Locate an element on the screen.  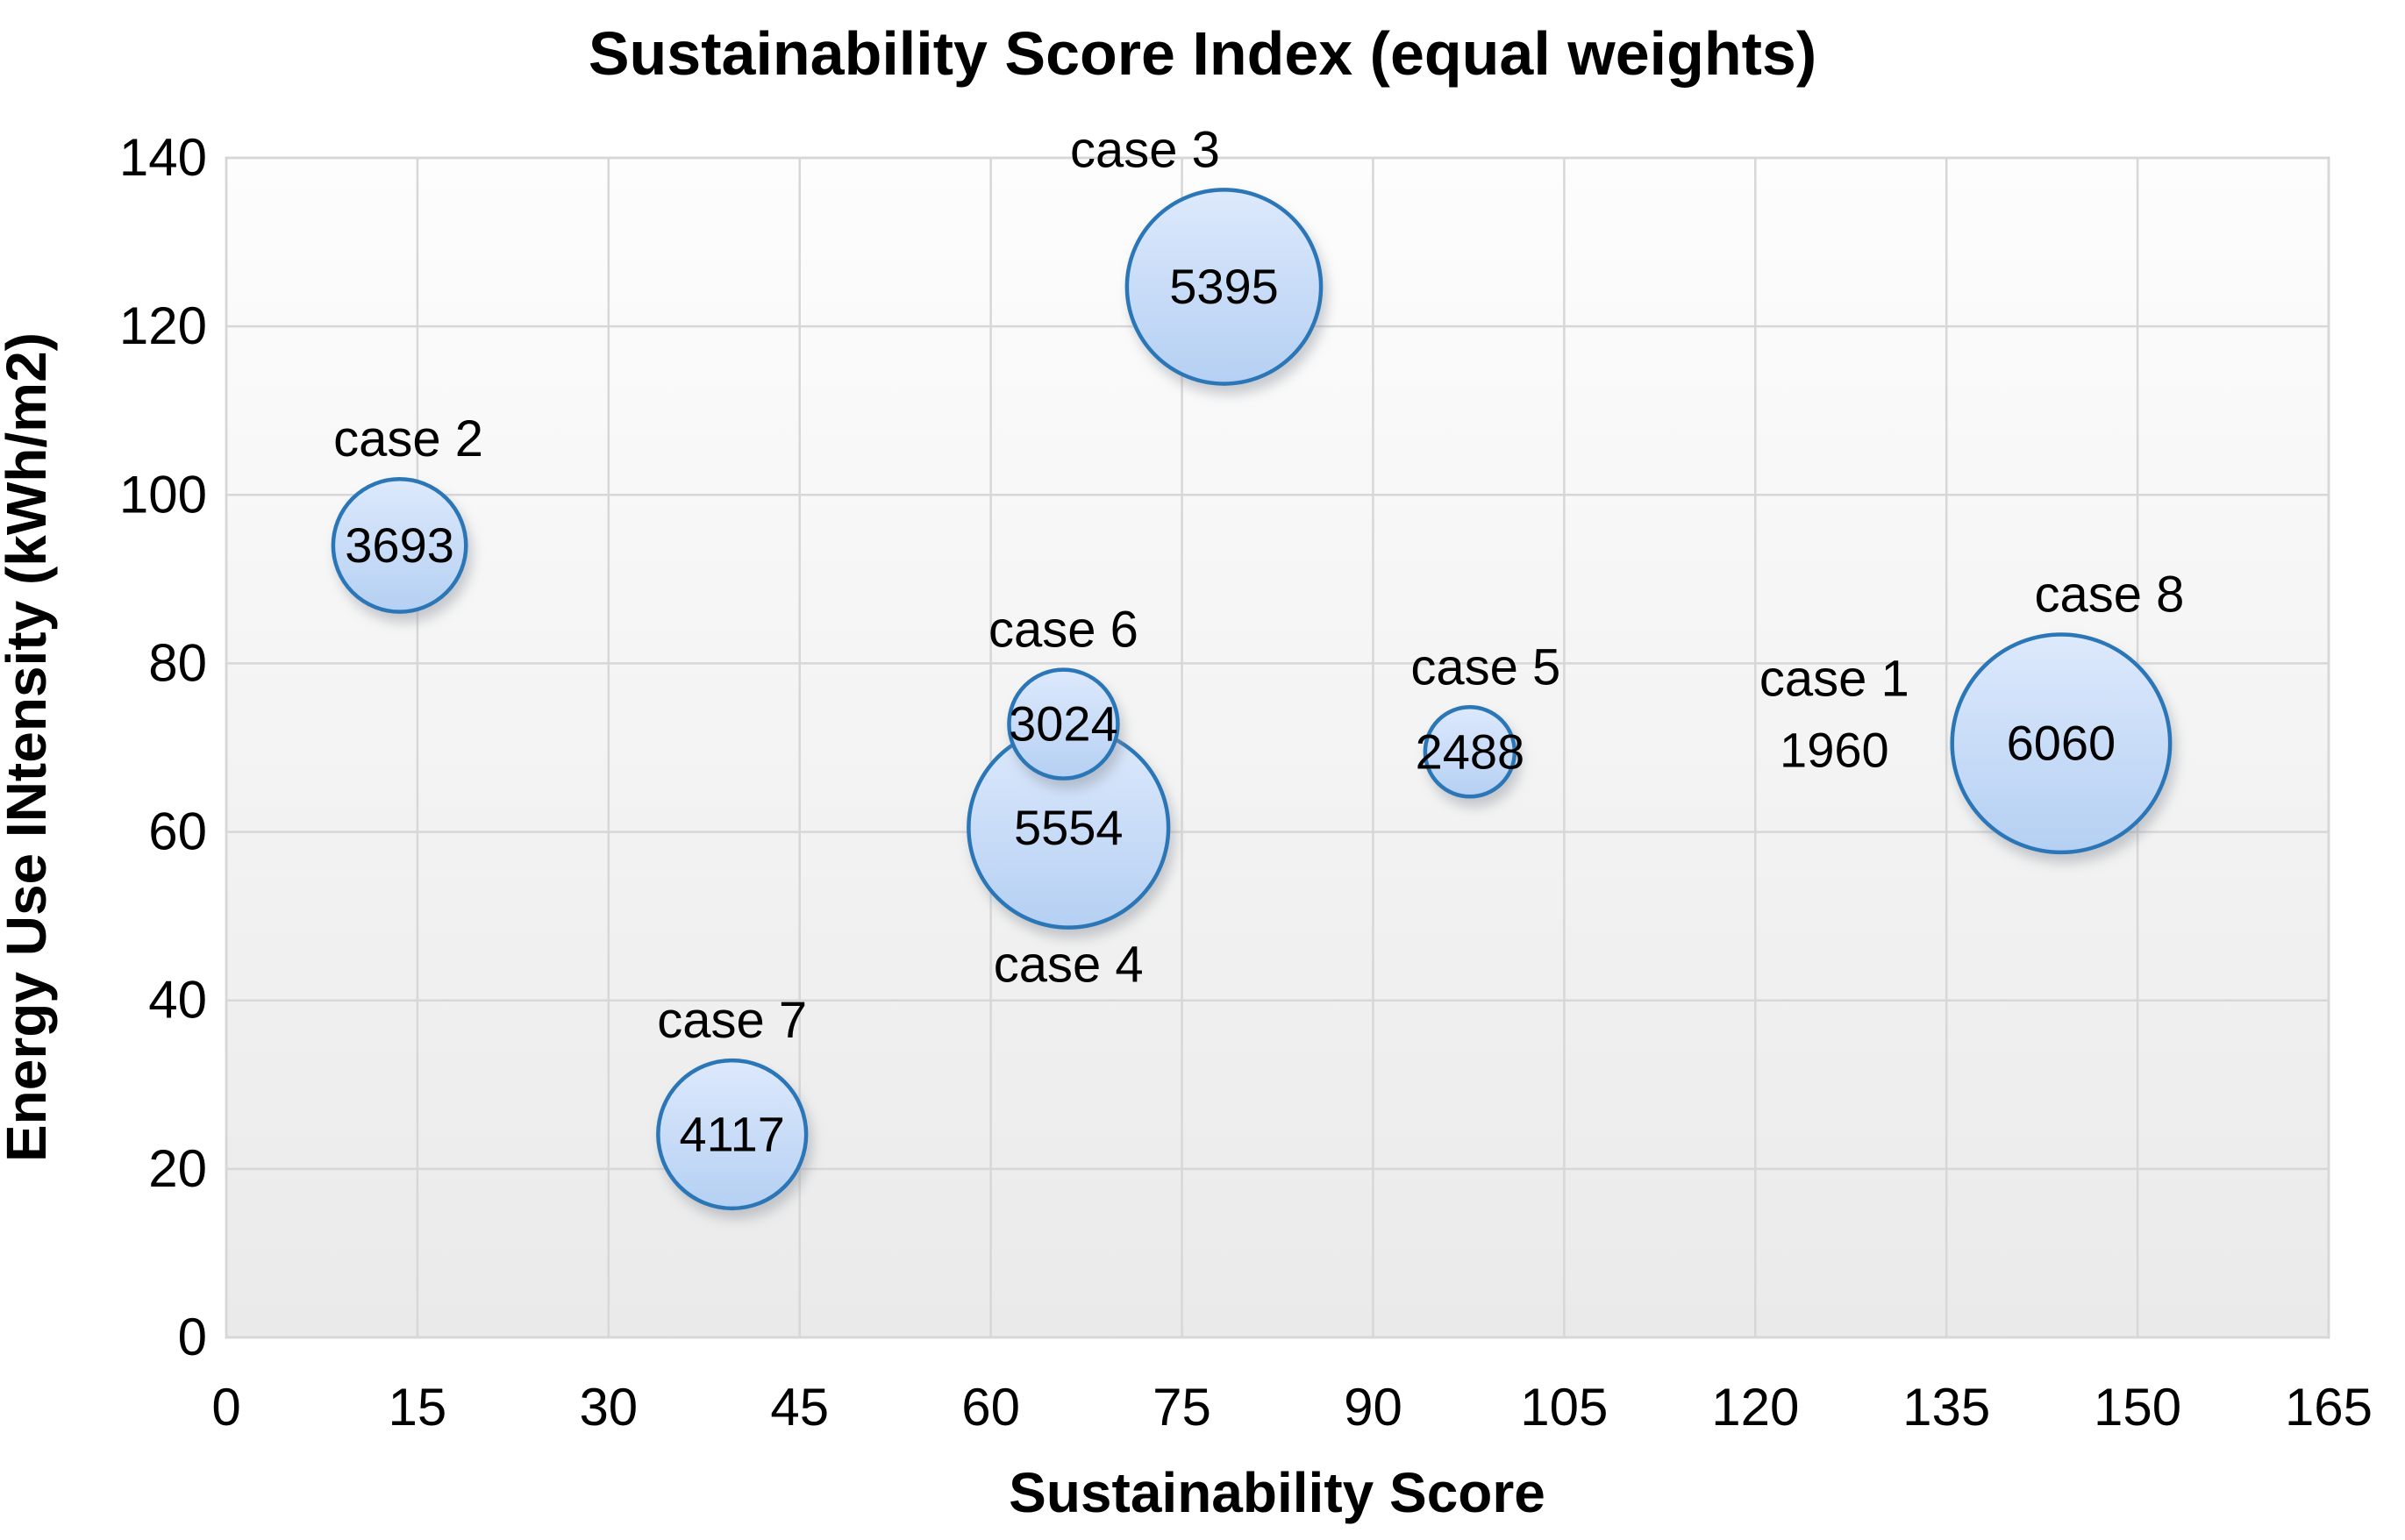
bubble-value-case-4: 5554 is located at coordinates (1069, 827).